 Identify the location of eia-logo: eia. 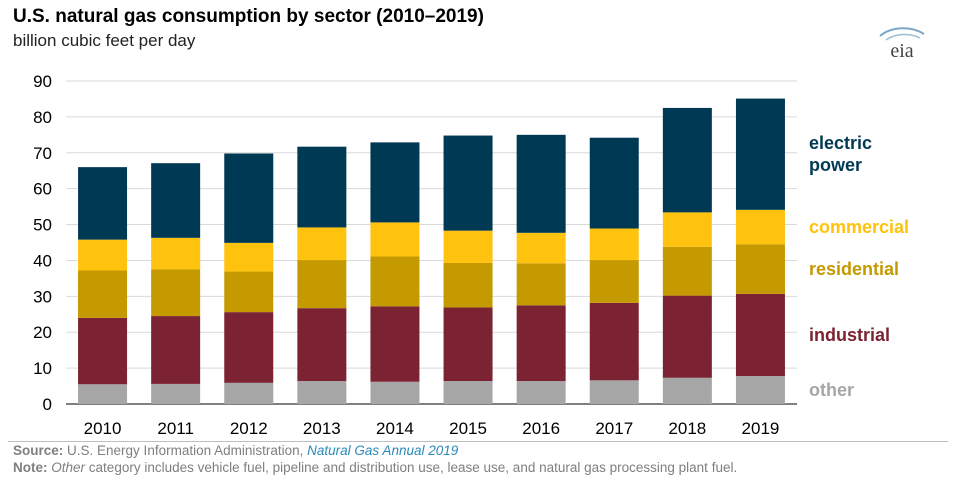
(902, 44).